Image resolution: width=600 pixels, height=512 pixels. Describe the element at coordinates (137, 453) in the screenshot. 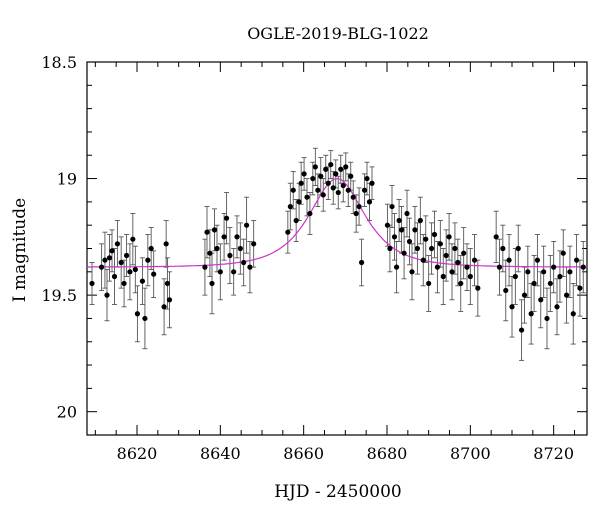

I see `x-tick-label: 8620` at that location.